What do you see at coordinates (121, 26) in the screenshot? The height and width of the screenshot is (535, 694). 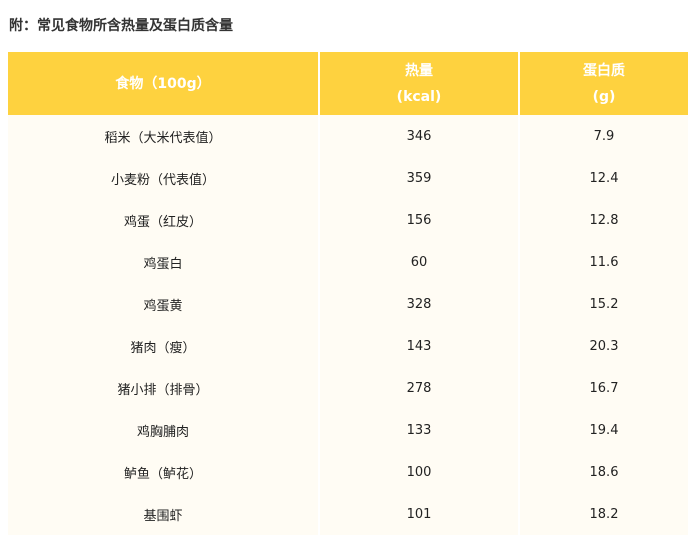 I see `page-title: 附：常见食物所含热量及蛋白质含量` at bounding box center [121, 26].